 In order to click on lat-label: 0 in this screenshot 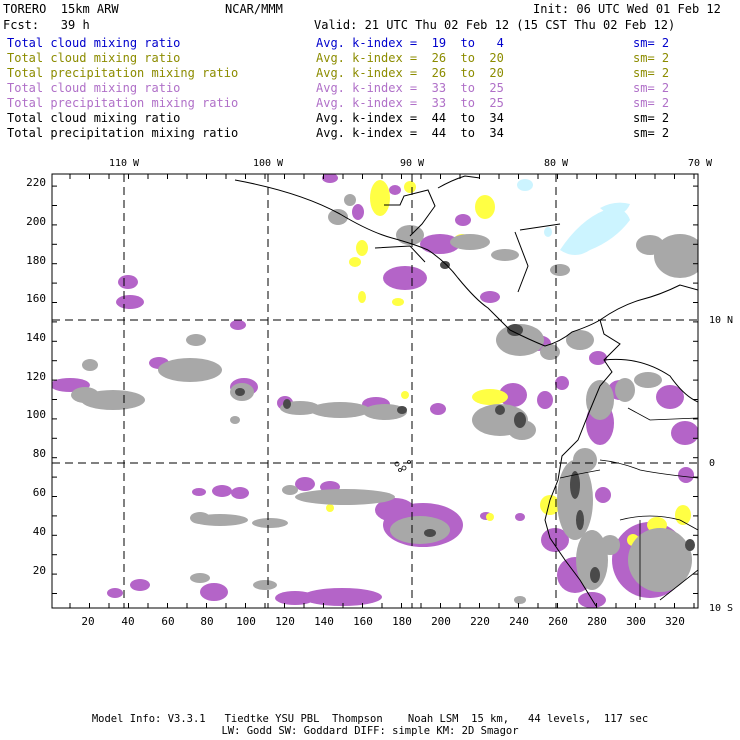, I will do `click(712, 463)`.